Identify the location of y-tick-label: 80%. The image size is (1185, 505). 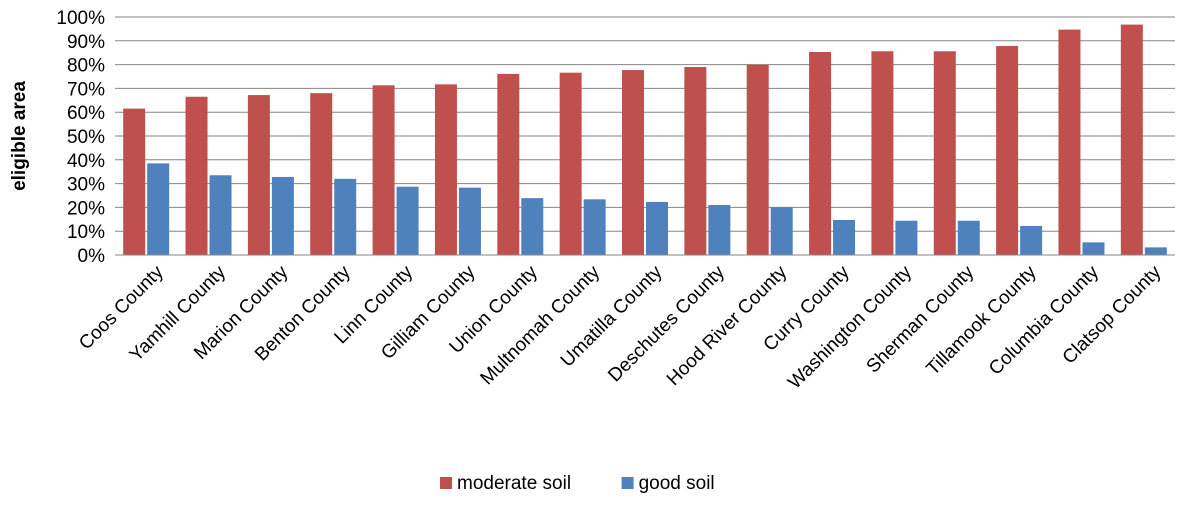
(86, 66).